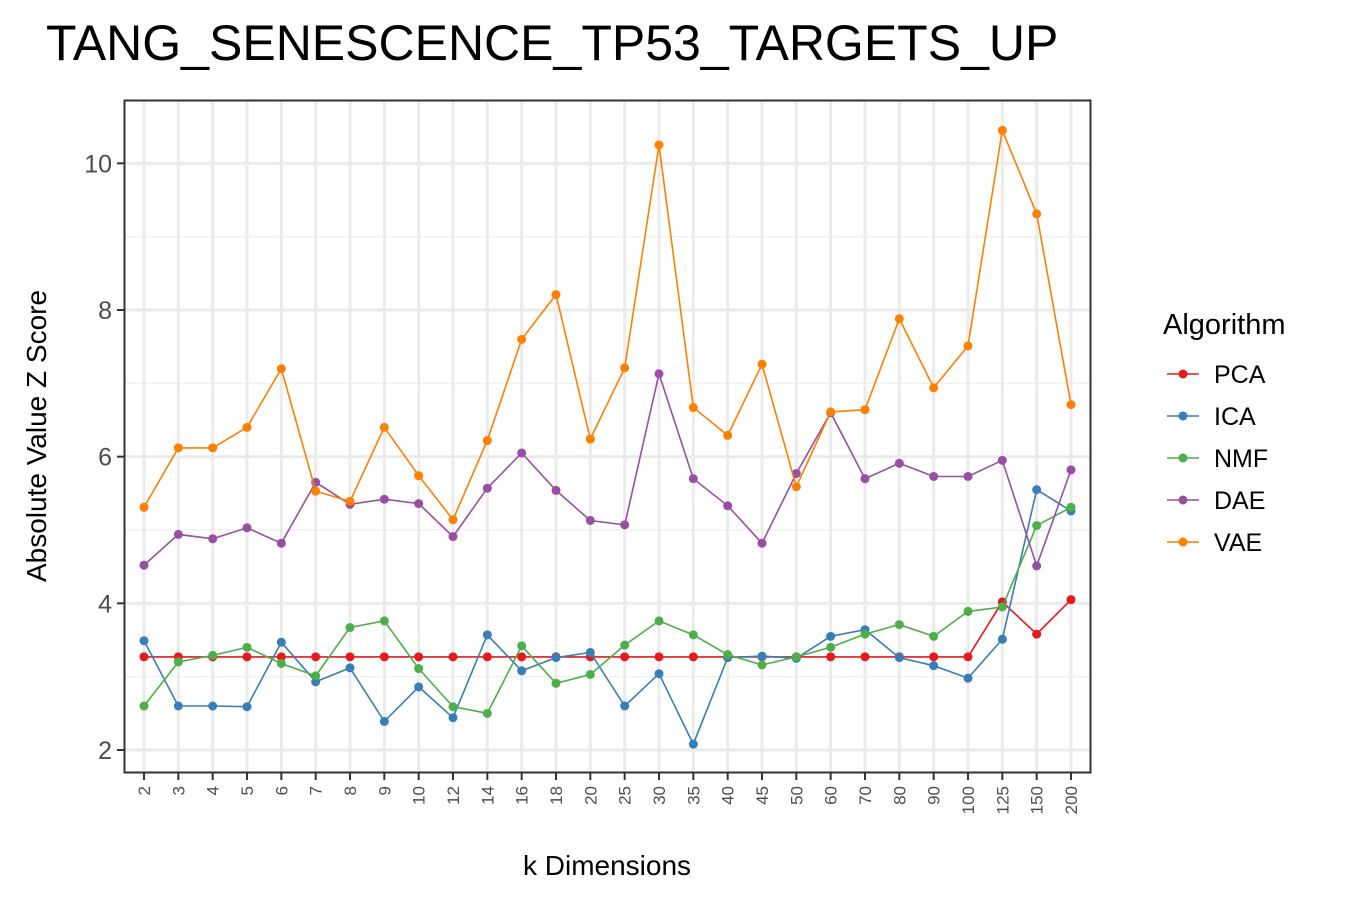 Image resolution: width=1350 pixels, height=900 pixels. I want to click on x-axis-label: k Dimensions, so click(607, 865).